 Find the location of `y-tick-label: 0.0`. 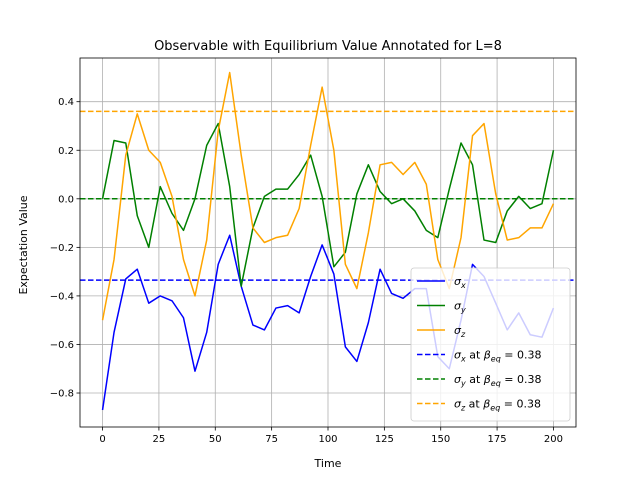

y-tick-label: 0.0 is located at coordinates (66, 199).